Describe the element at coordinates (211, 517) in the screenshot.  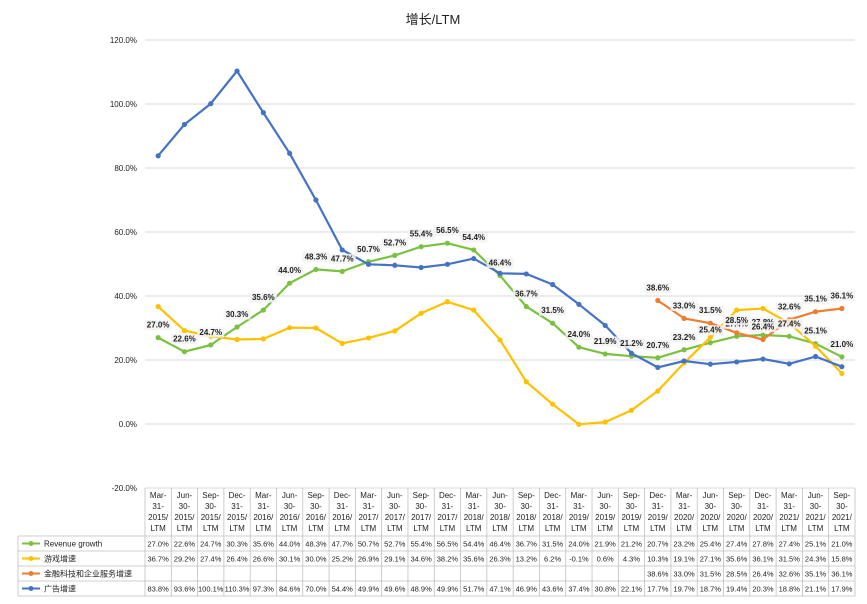
I see `x-tick-line: 2015/` at that location.